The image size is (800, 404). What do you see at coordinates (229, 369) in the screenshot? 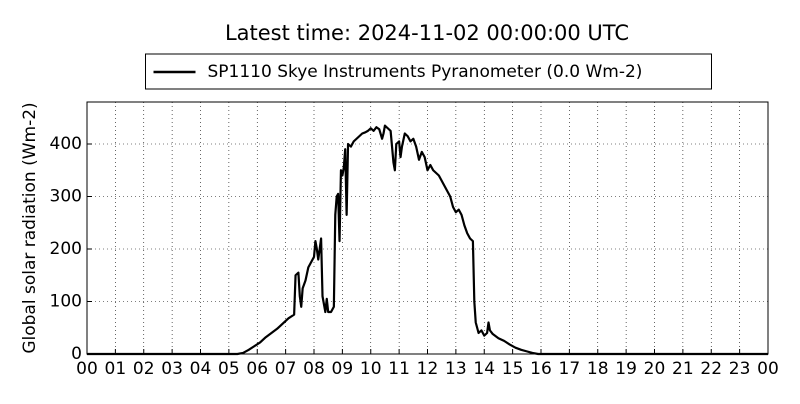
I see `x-tick-label: 05` at bounding box center [229, 369].